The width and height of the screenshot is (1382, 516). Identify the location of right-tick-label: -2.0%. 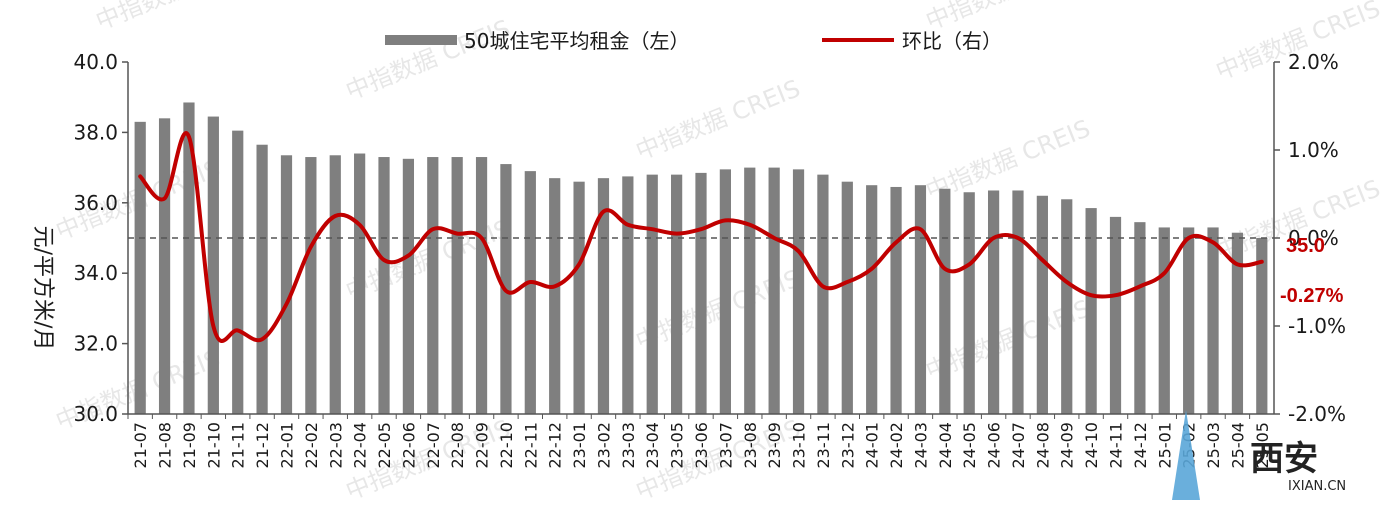
(1317, 414).